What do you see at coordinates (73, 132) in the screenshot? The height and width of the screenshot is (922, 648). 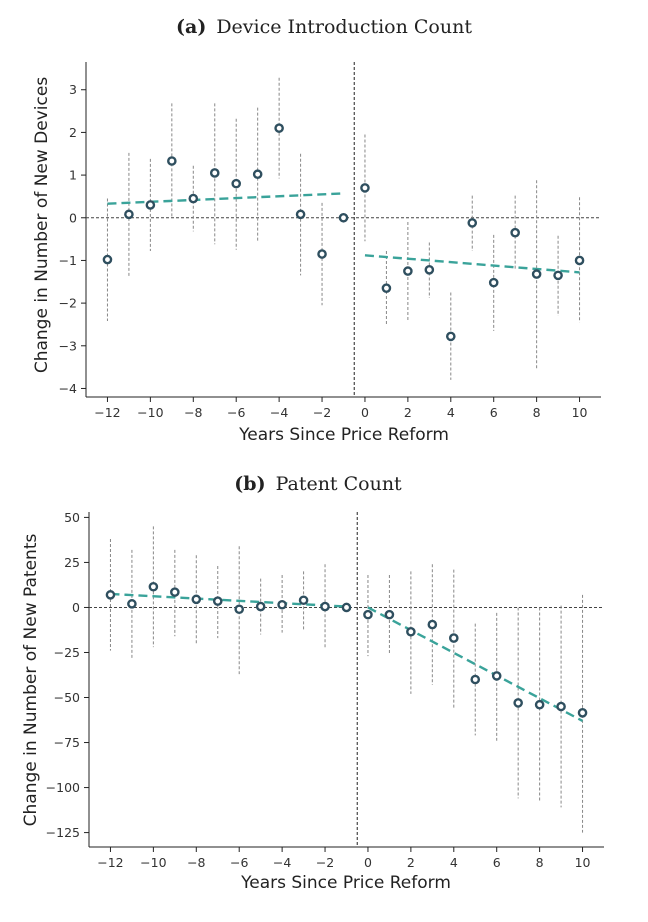 I see `y-tick-label: 2` at bounding box center [73, 132].